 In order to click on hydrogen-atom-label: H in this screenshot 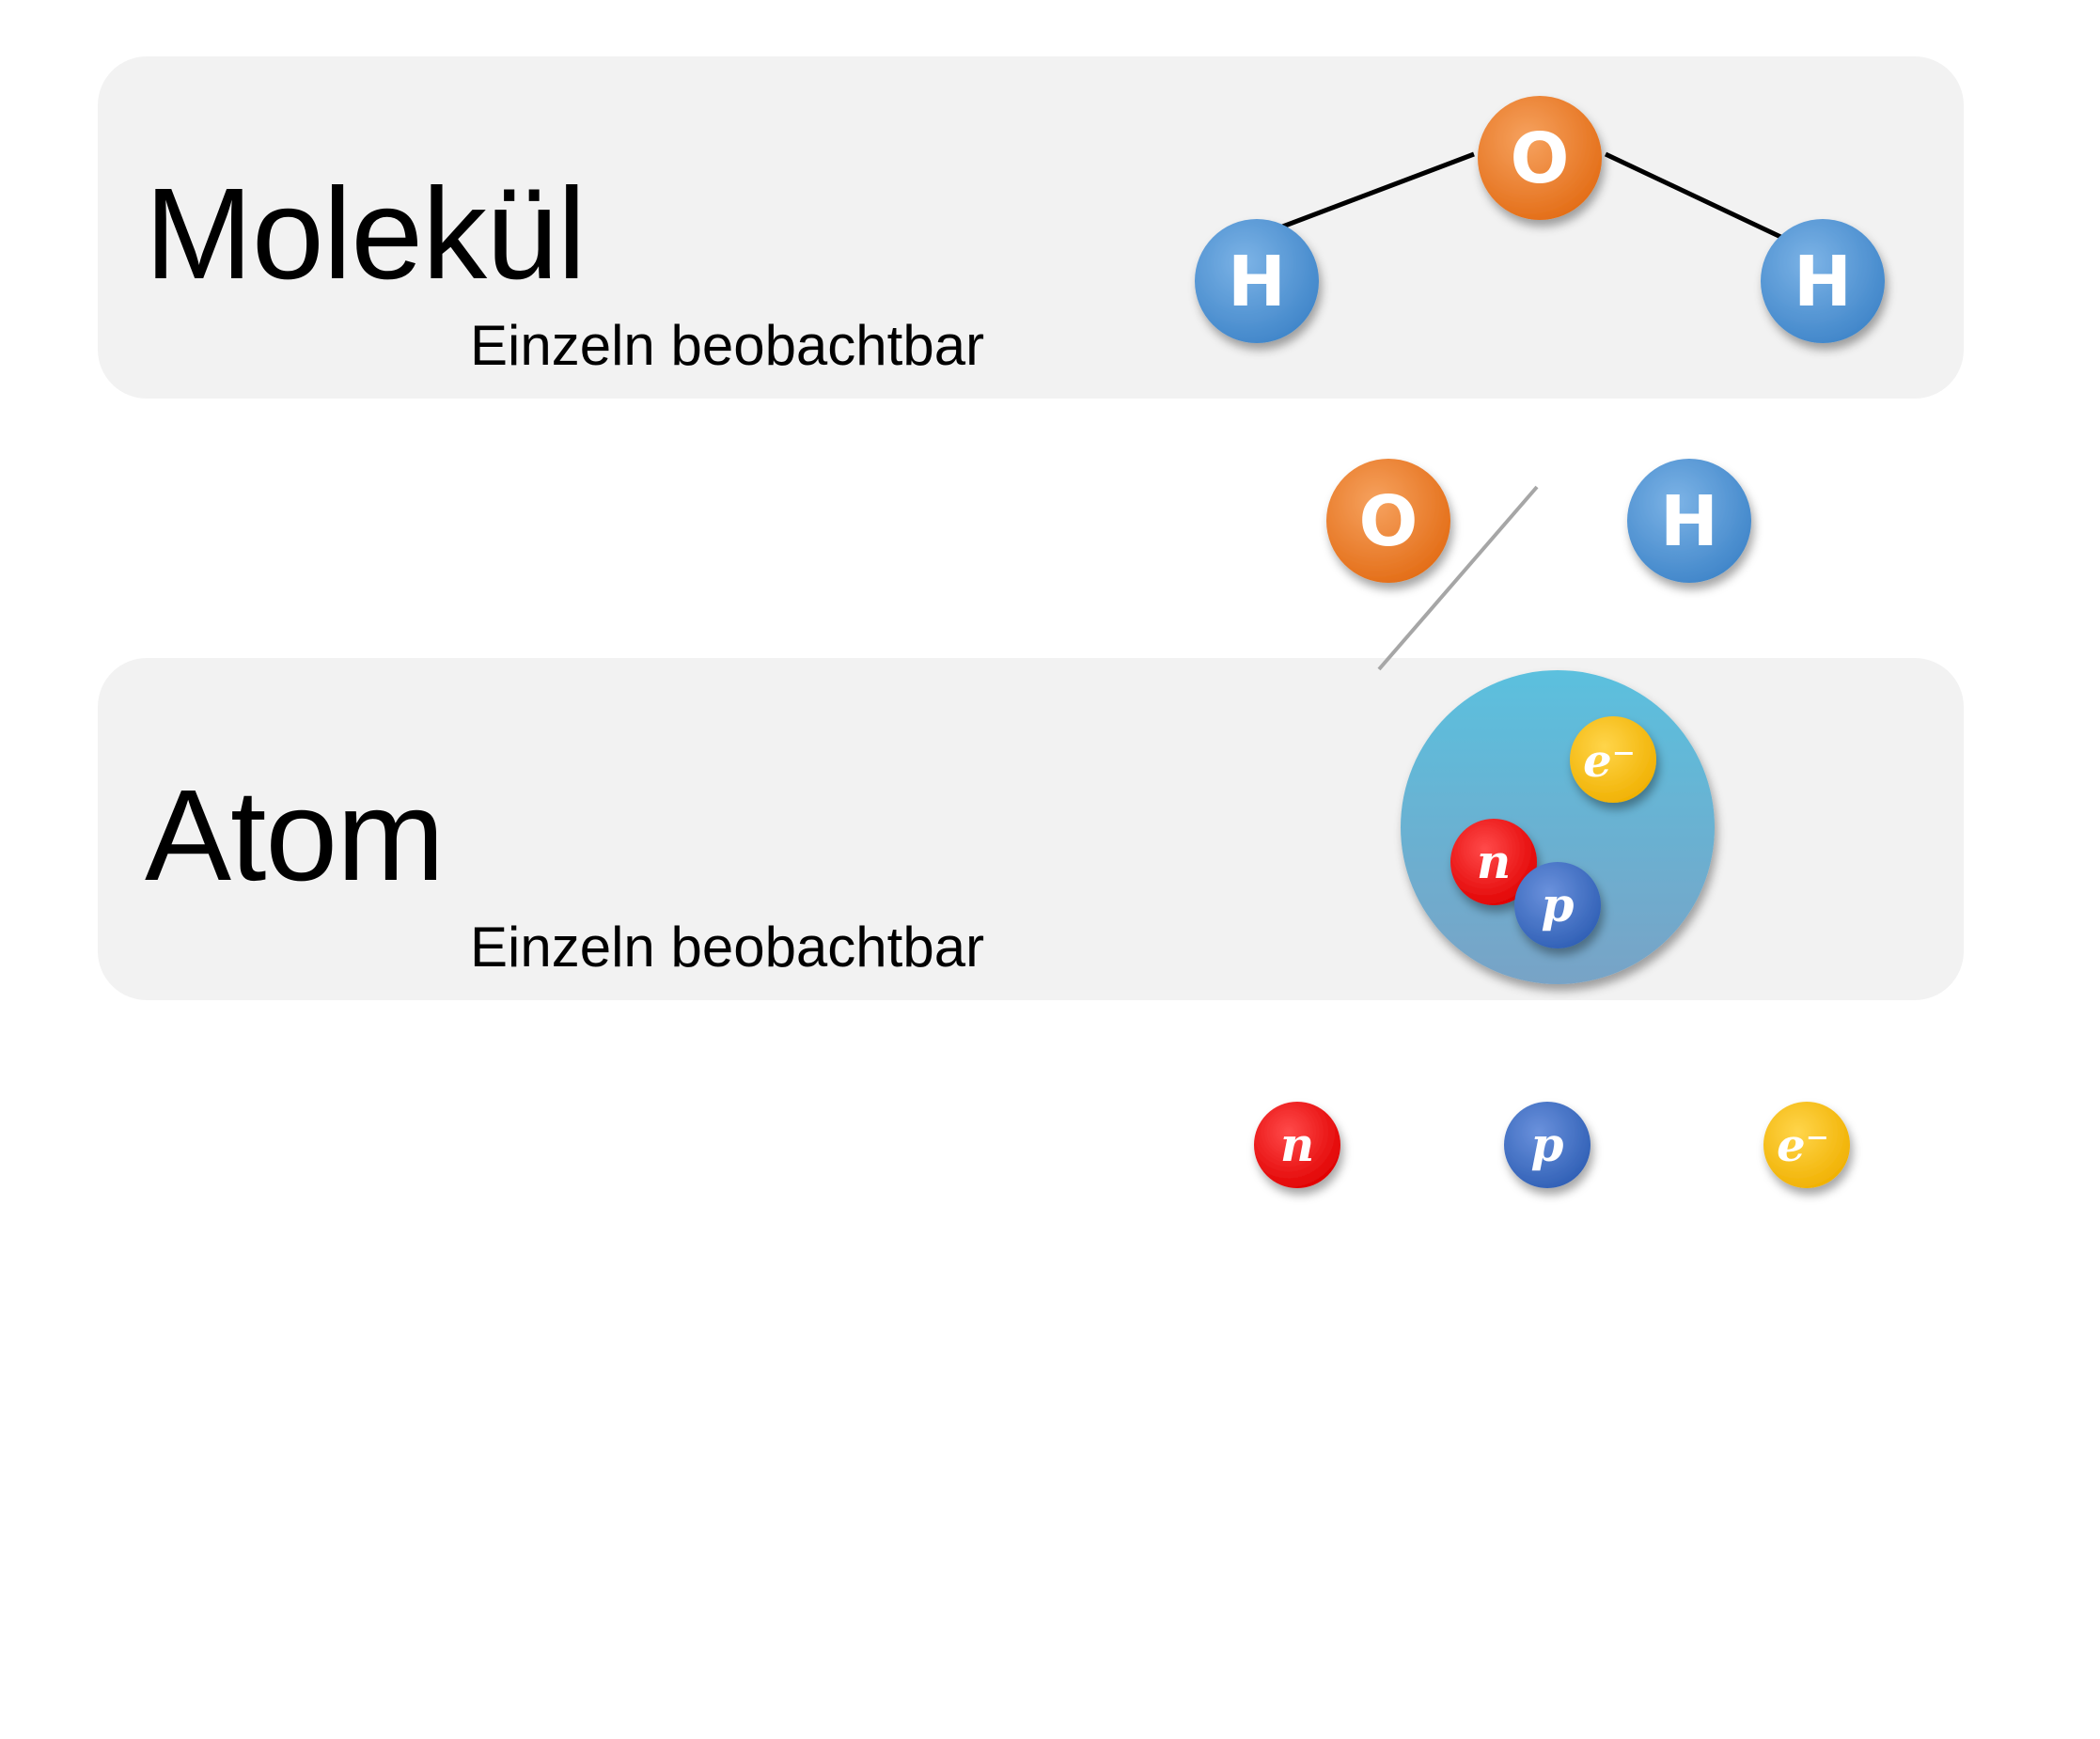, I will do `click(1689, 521)`.